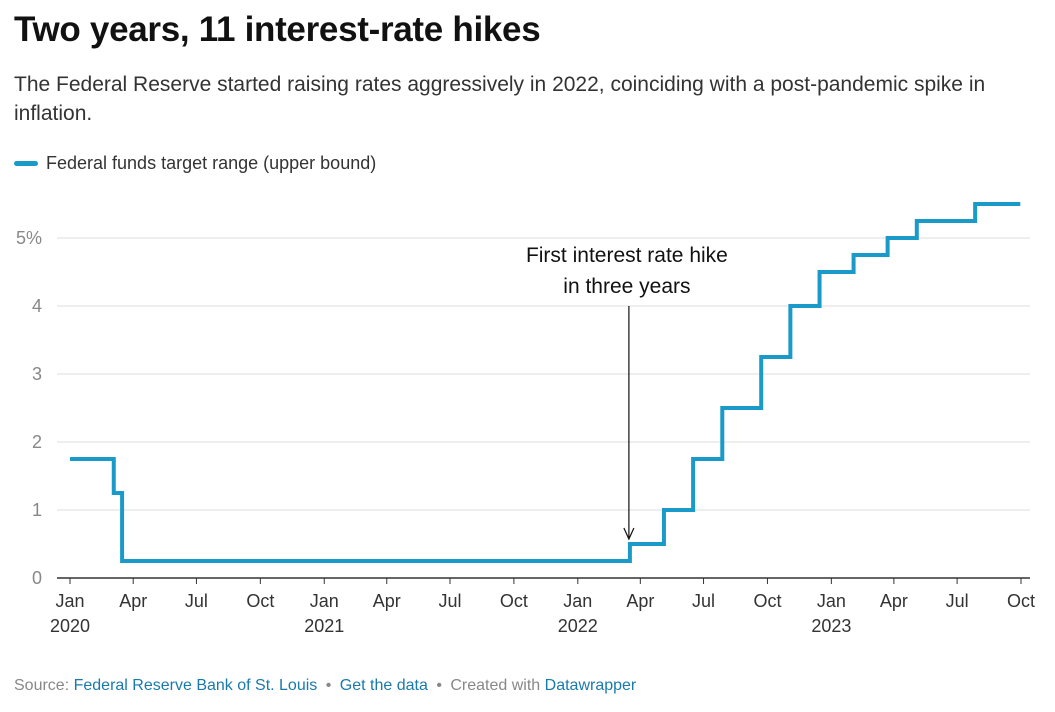 Image resolution: width=1055 pixels, height=712 pixels. Describe the element at coordinates (37, 510) in the screenshot. I see `y-tick-label: 1` at that location.